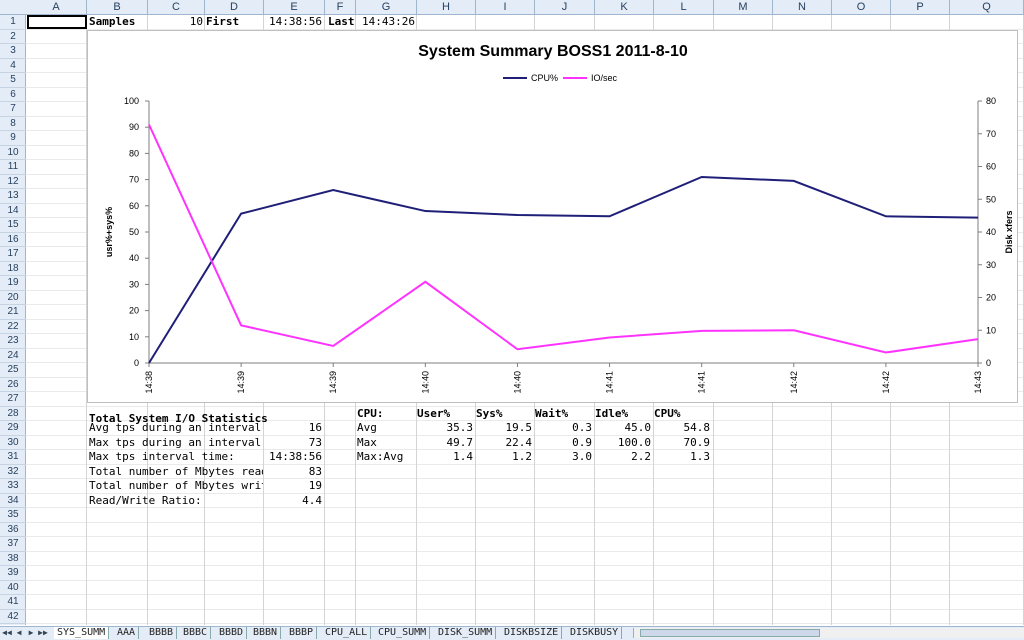 This screenshot has width=1024, height=640. I want to click on row-header-12: 12, so click(13, 182).